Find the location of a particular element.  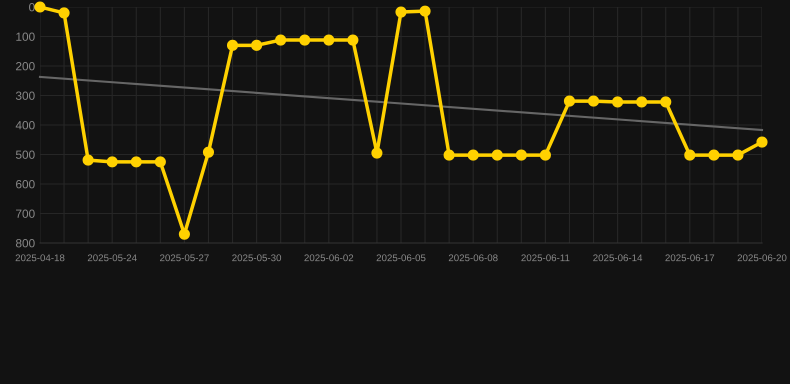

y-tick-label: 400 is located at coordinates (25, 125).